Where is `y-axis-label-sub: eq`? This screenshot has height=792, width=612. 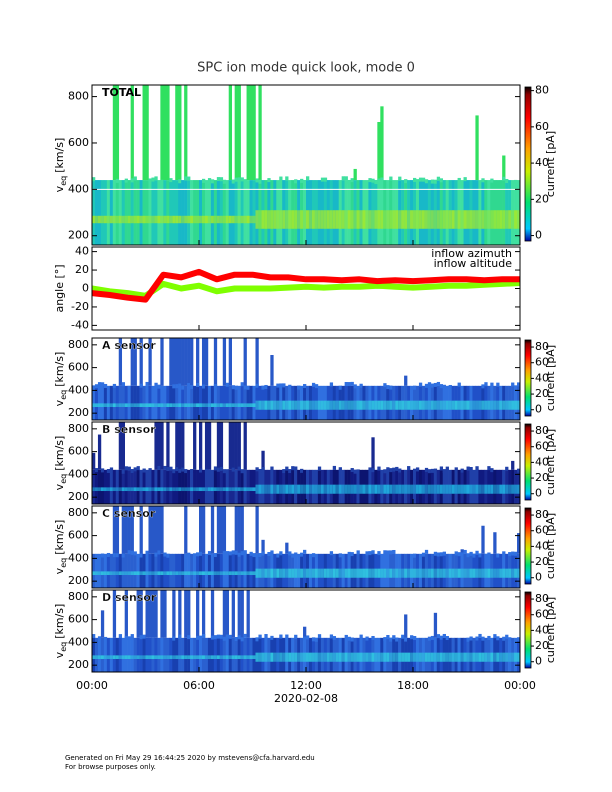 y-axis-label-sub: eq is located at coordinates (63, 181).